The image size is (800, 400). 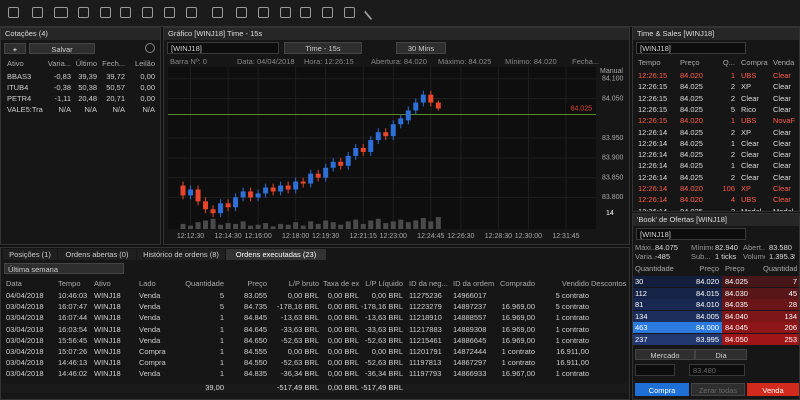 What do you see at coordinates (782, 256) in the screenshot?
I see `book-stat: 1.395.352` at bounding box center [782, 256].